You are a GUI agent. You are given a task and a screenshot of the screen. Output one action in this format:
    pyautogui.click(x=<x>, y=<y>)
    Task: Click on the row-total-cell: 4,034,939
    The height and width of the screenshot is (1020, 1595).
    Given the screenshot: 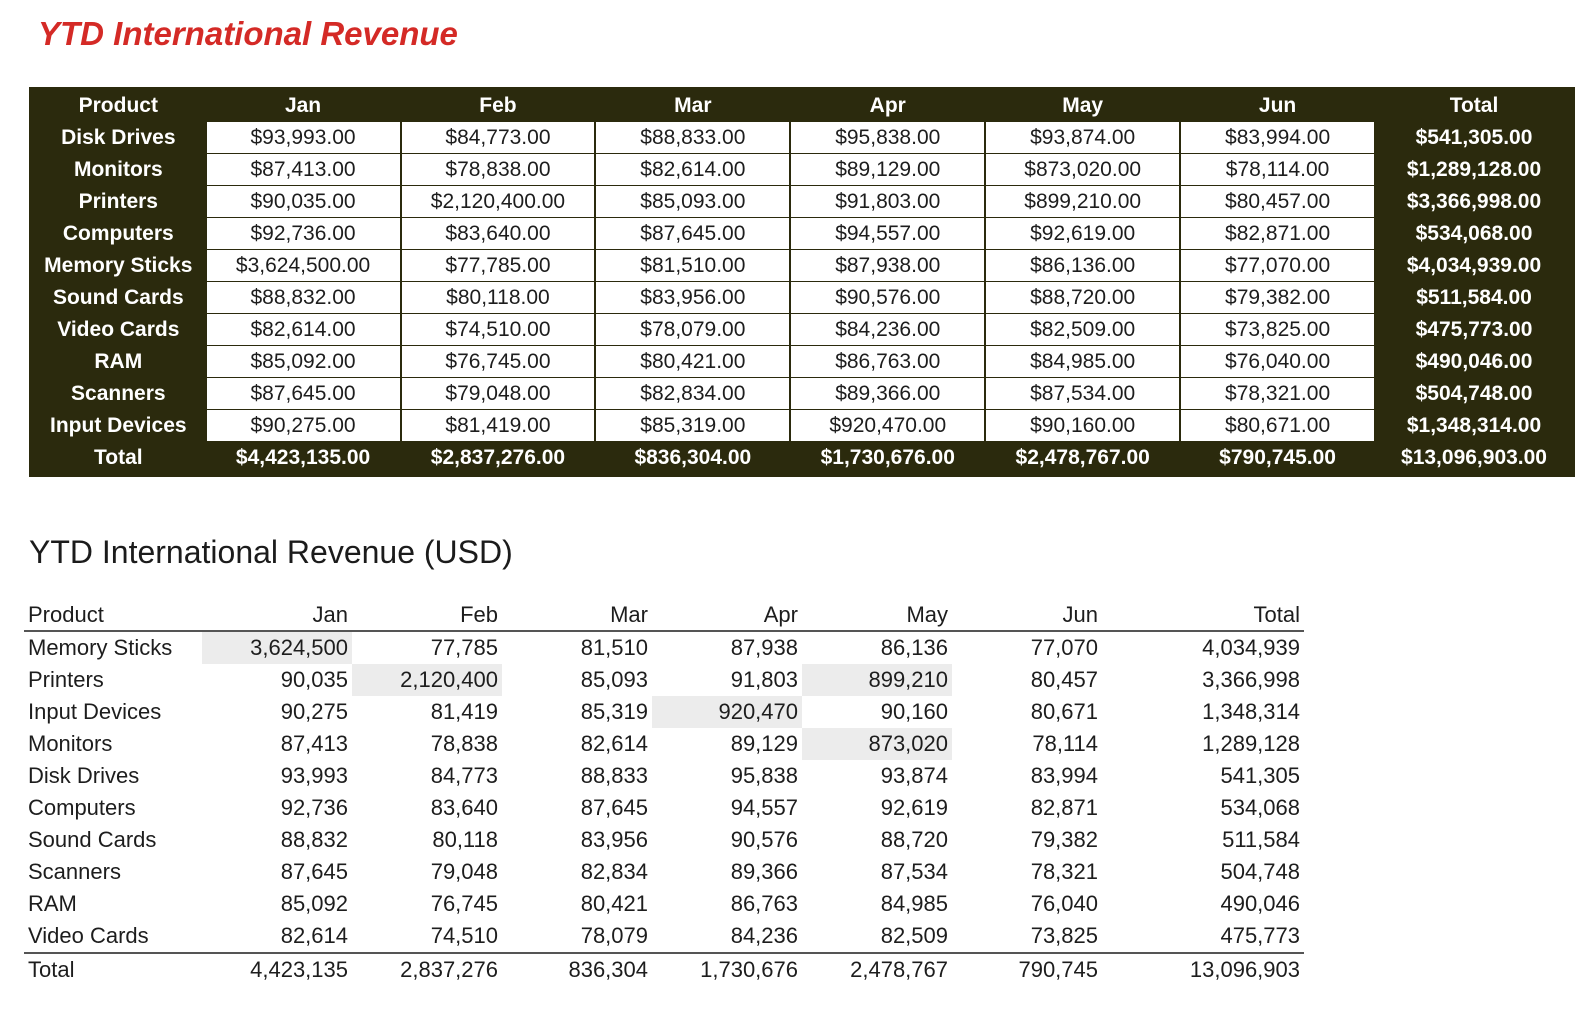 What is the action you would take?
    pyautogui.click(x=1251, y=647)
    